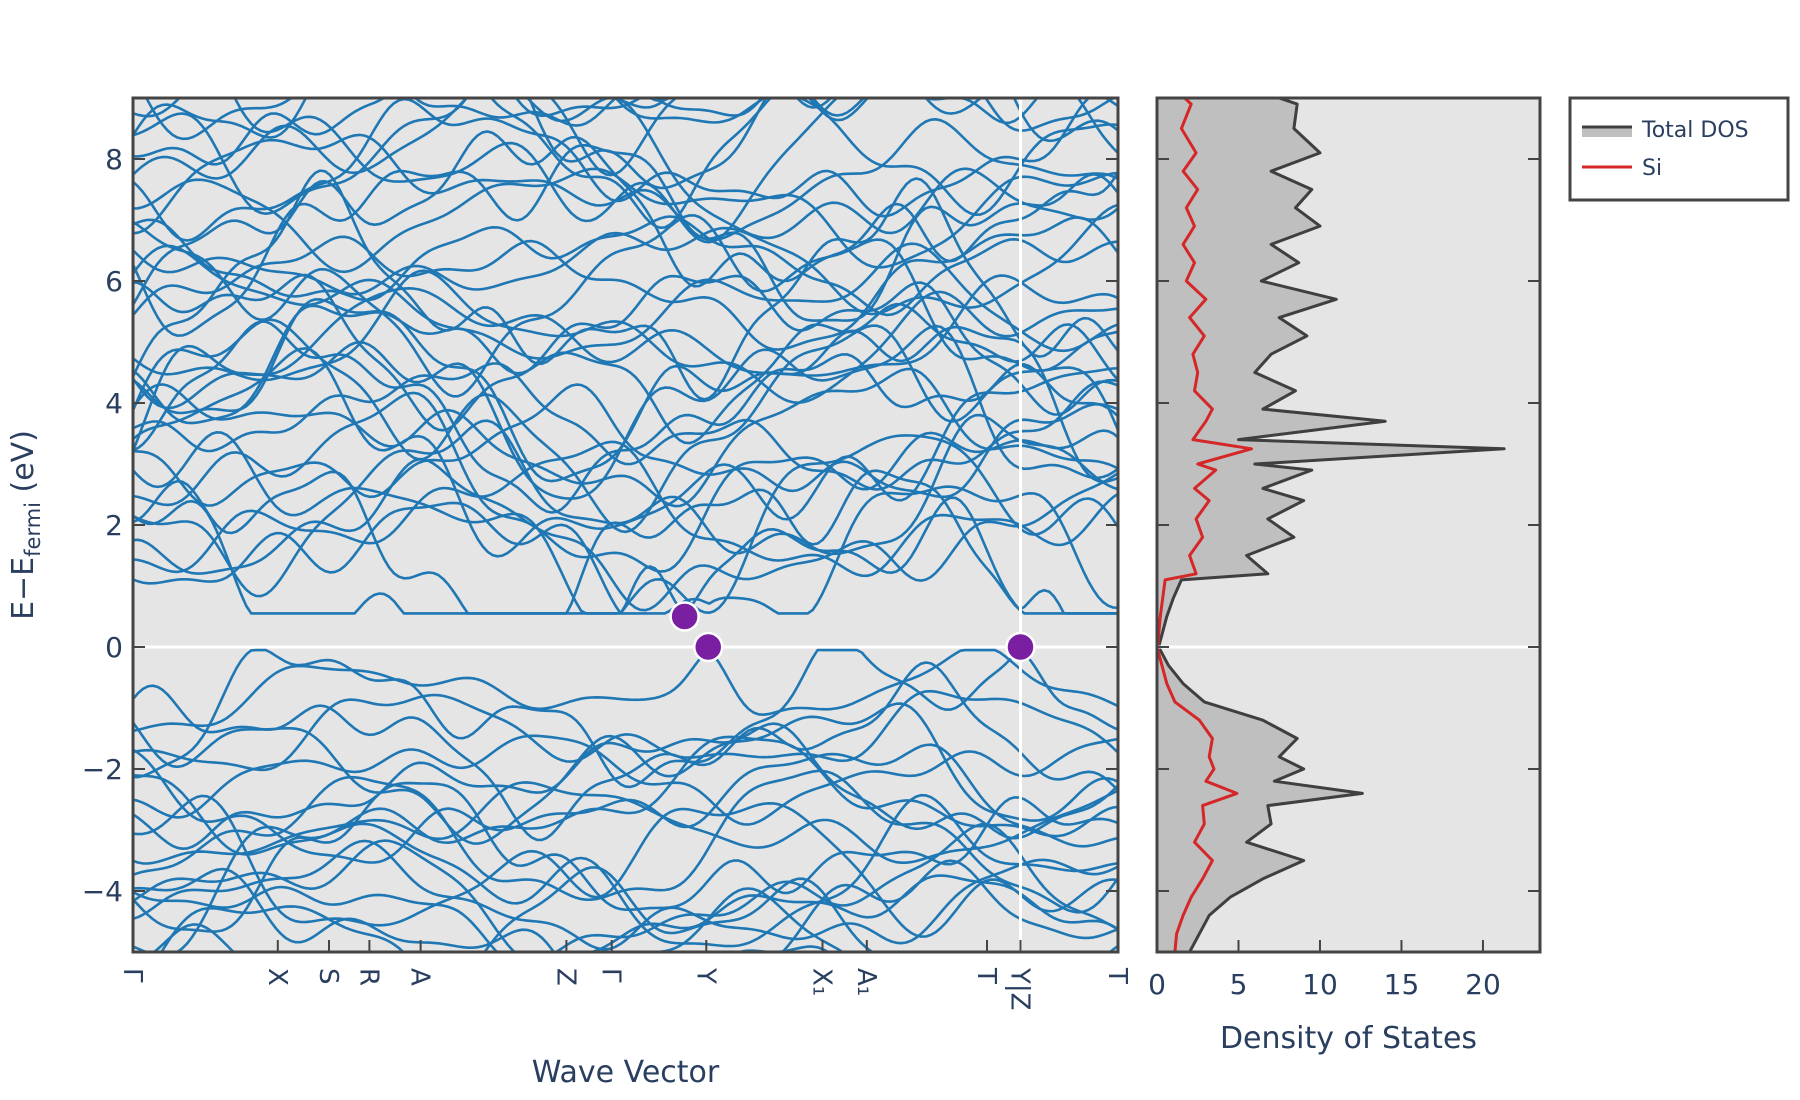 The image size is (1800, 1100). I want to click on y-tick-label: −4, so click(102, 891).